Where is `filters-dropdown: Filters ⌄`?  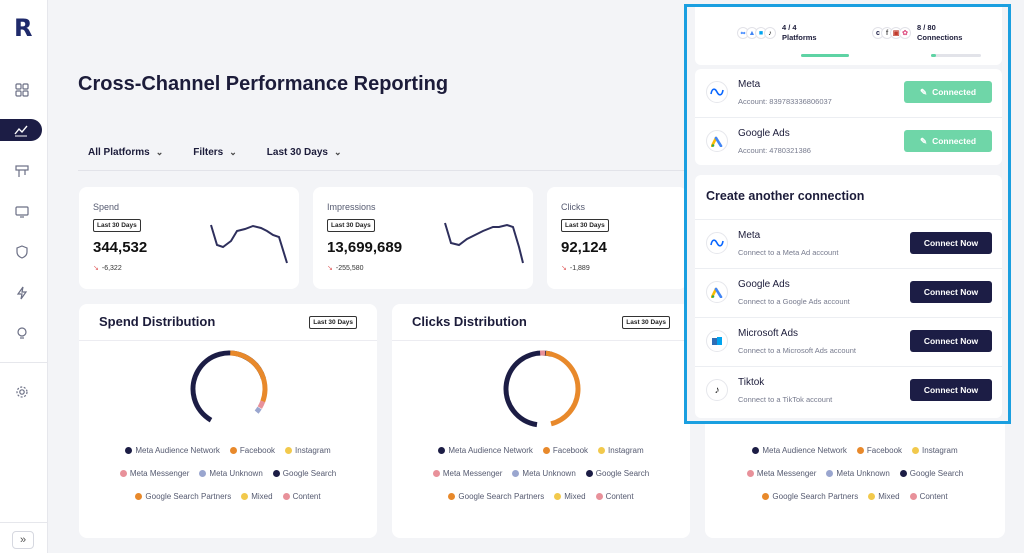 filters-dropdown: Filters ⌄ is located at coordinates (215, 152).